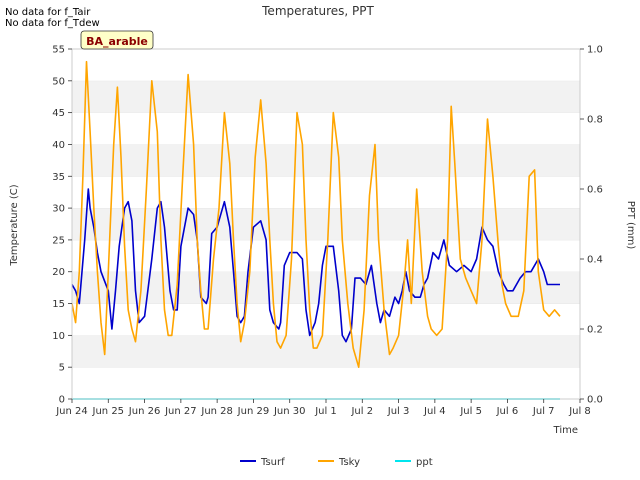 This screenshot has width=640, height=480. Describe the element at coordinates (180, 411) in the screenshot. I see `x-tick-label: Jun 27` at that location.